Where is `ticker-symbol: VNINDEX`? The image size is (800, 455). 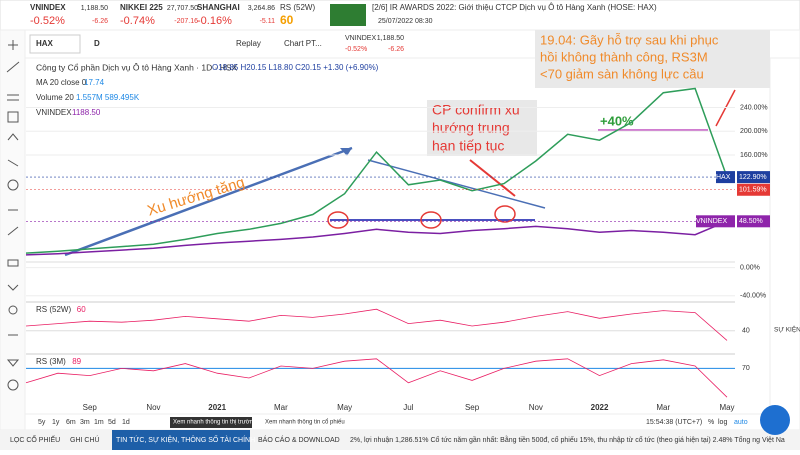
ticker-symbol: VNINDEX is located at coordinates (48, 7).